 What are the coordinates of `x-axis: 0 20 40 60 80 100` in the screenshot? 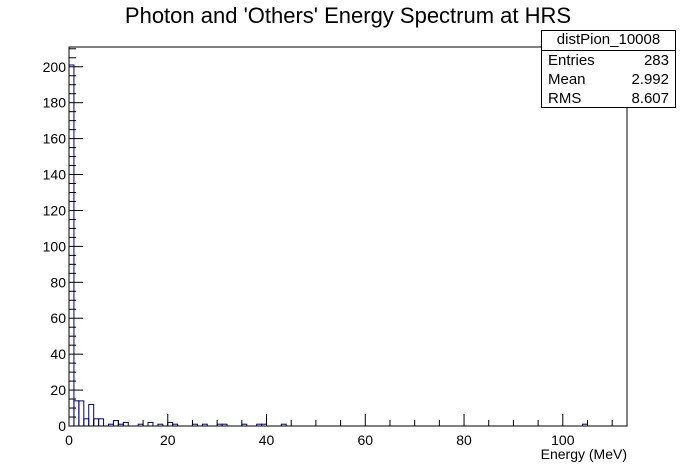 It's located at (339, 431).